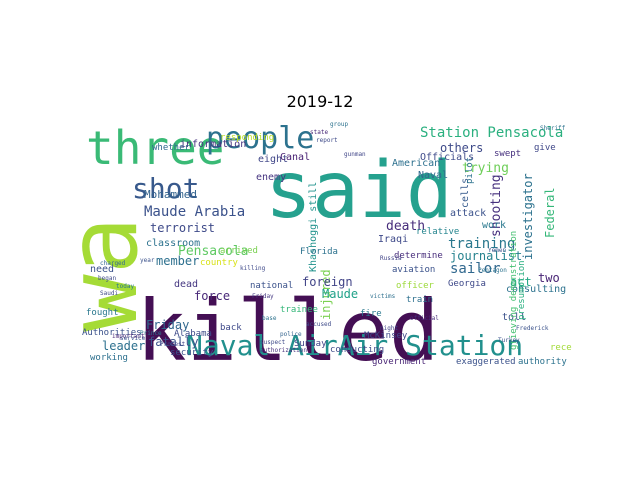 This screenshot has height=480, width=640. Describe the element at coordinates (192, 353) in the screenshot. I see `word-security: security` at that location.